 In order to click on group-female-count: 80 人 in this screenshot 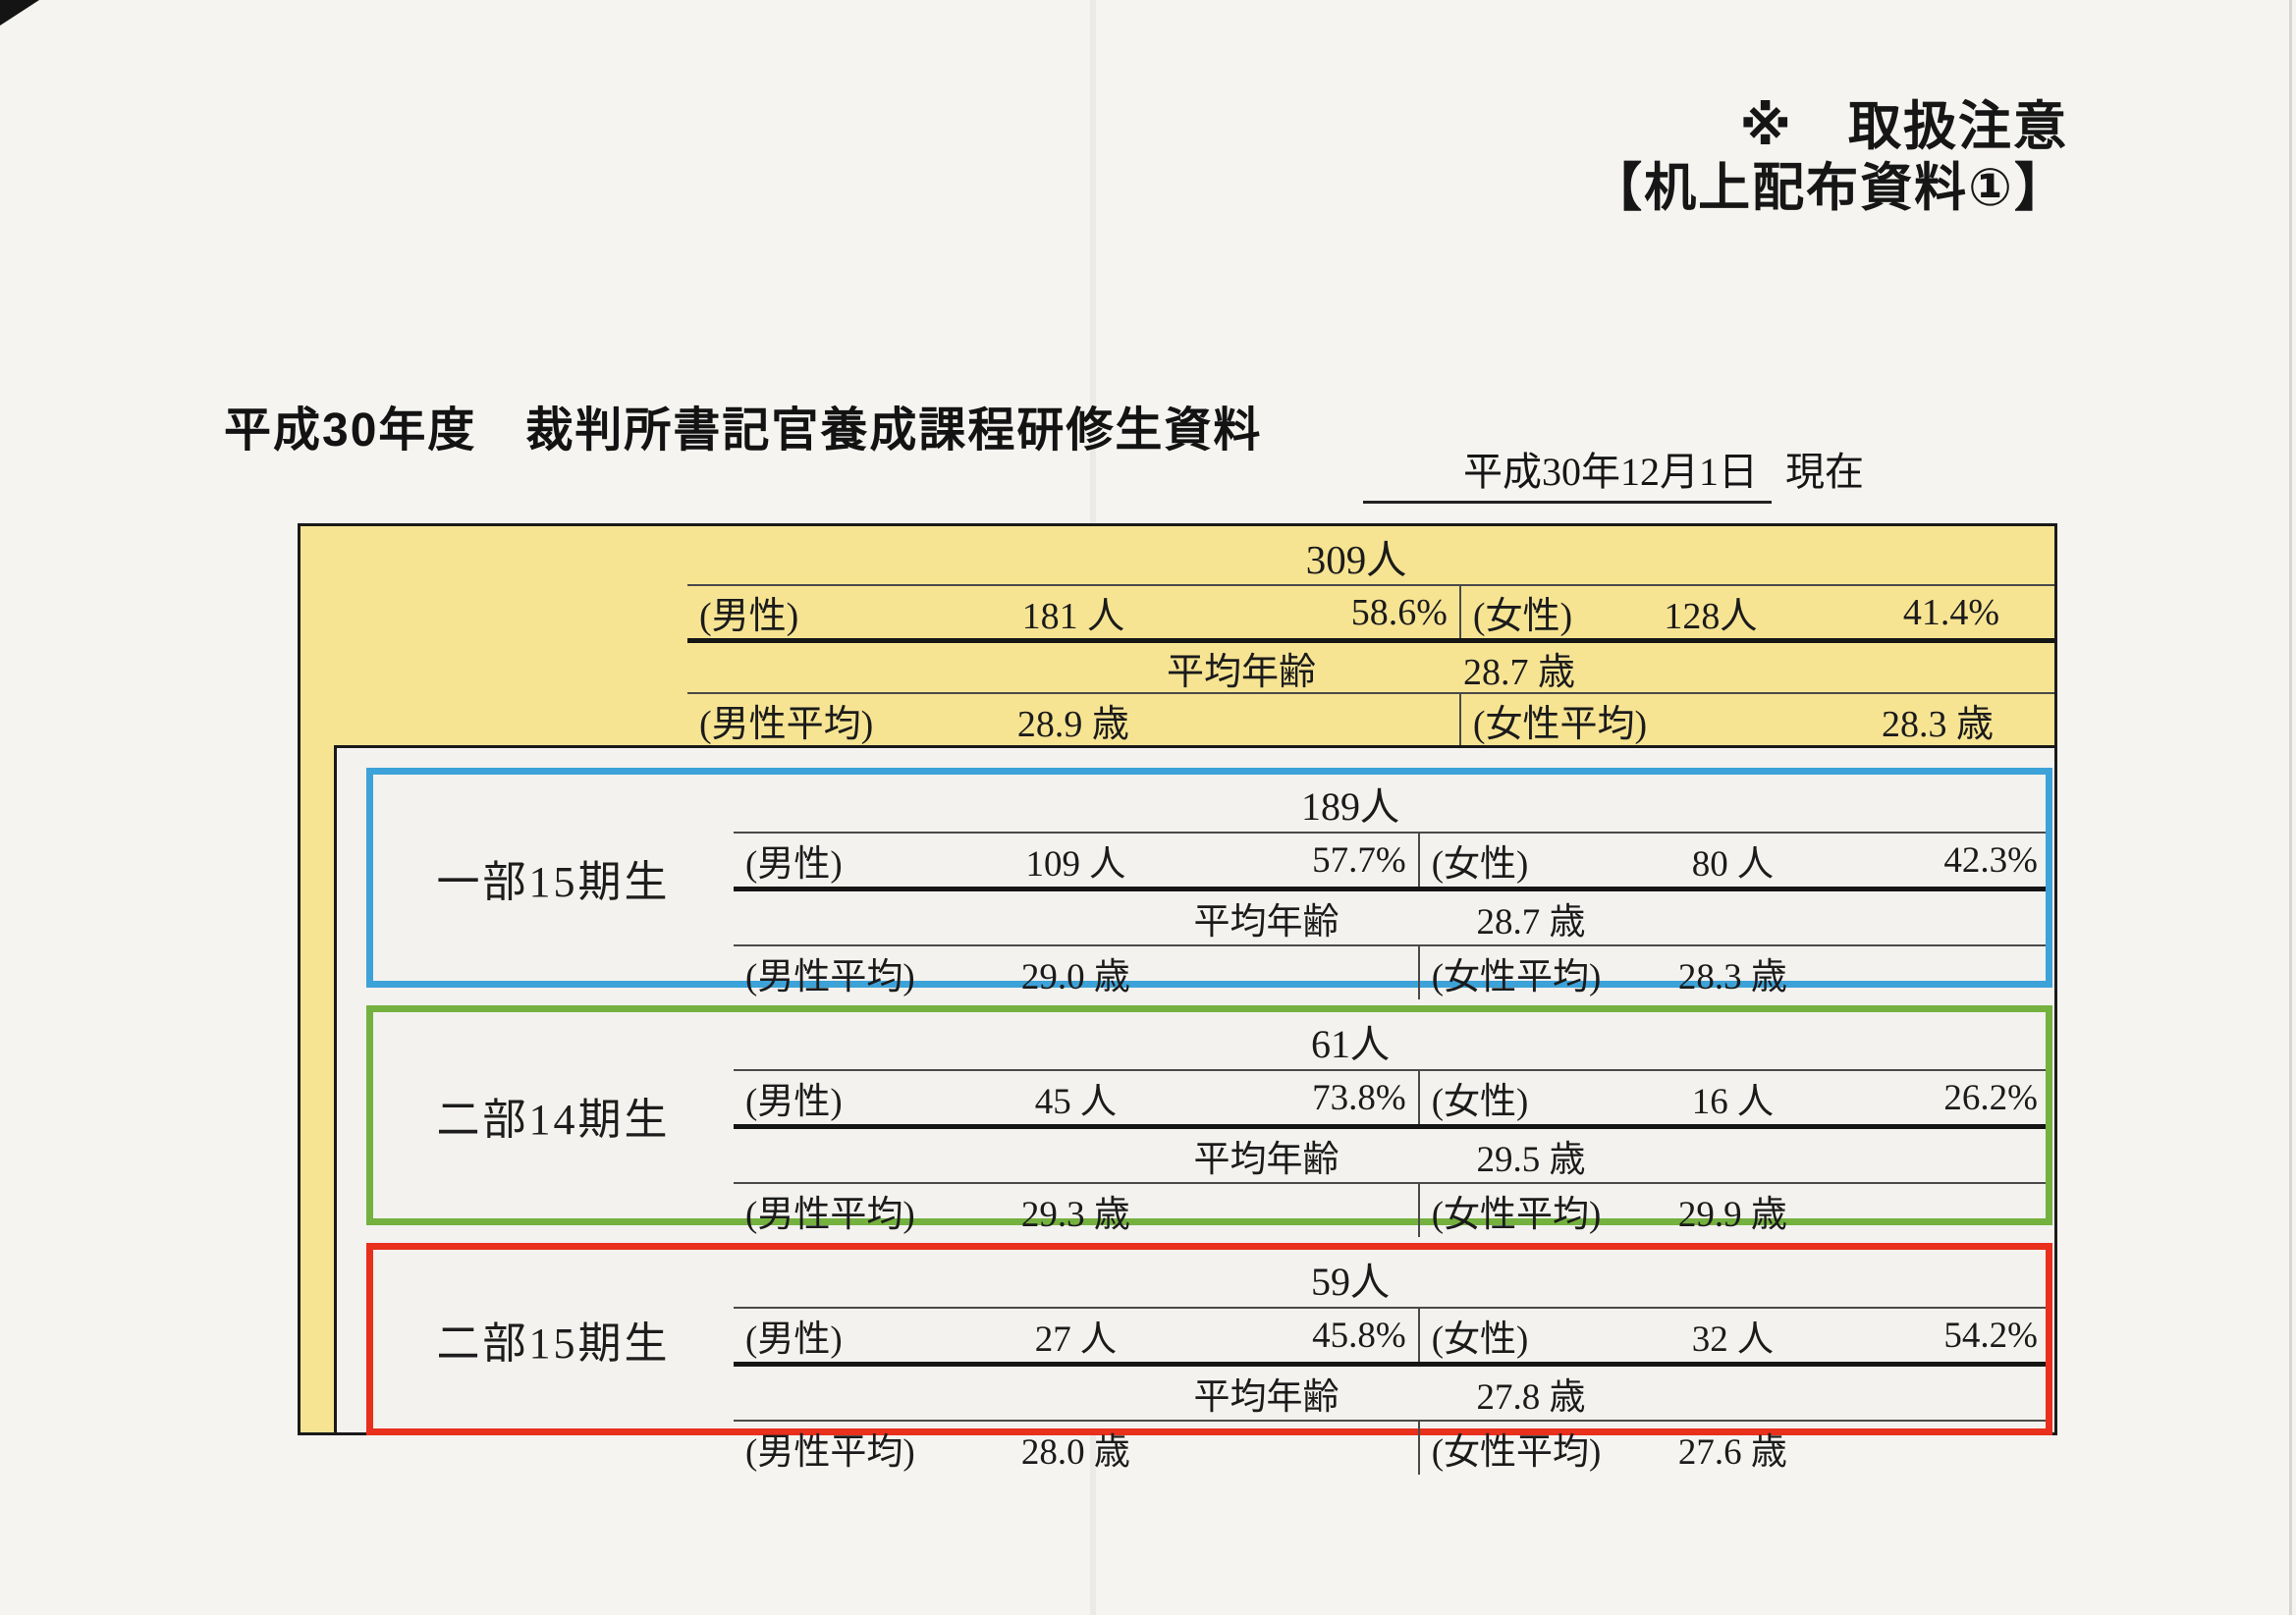, I will do `click(1732, 864)`.